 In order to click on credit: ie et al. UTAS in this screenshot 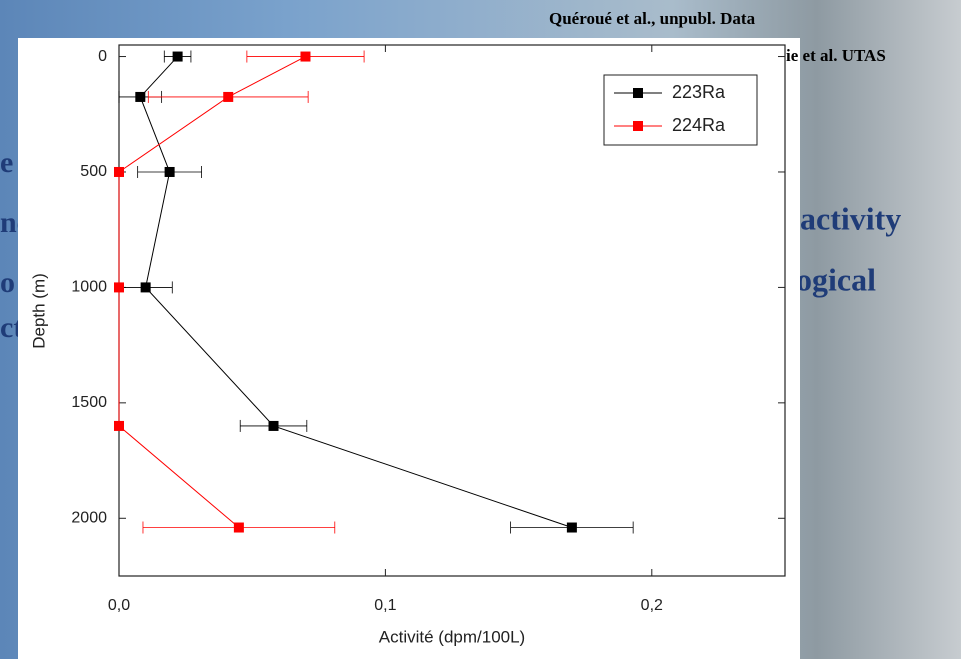, I will do `click(836, 55)`.